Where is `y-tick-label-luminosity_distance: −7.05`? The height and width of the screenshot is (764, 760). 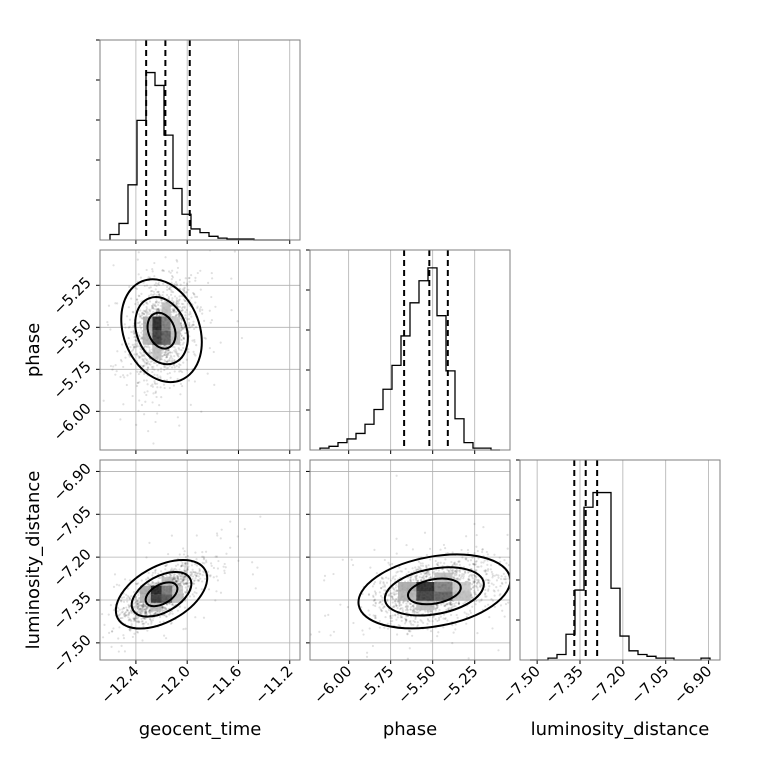
y-tick-label-luminosity_distance: −7.05 is located at coordinates (72, 524).